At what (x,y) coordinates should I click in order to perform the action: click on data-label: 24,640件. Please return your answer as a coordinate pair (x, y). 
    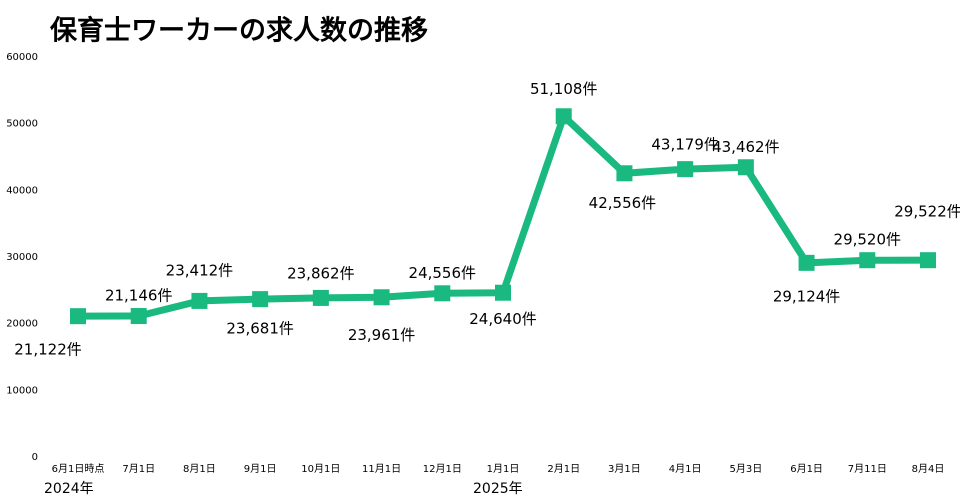
    Looking at the image, I should click on (503, 319).